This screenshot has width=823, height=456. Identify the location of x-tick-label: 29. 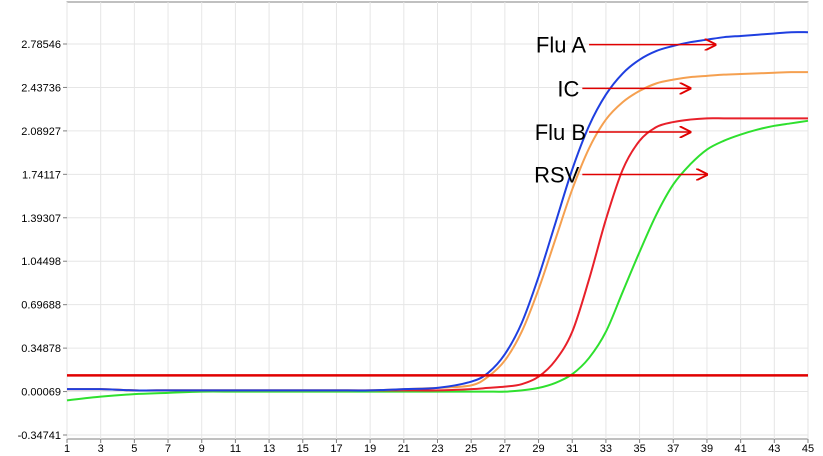
(538, 449).